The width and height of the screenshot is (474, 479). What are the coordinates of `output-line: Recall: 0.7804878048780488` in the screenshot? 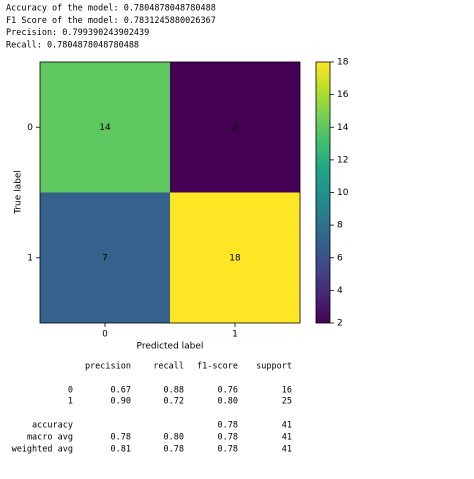 It's located at (72, 45).